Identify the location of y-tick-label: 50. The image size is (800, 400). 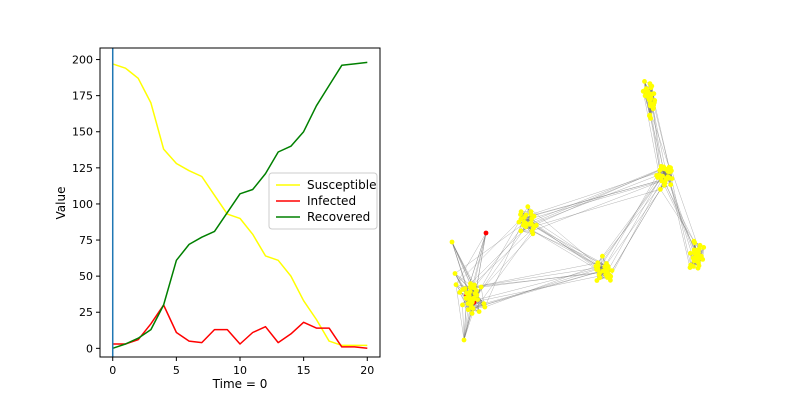
(86, 276).